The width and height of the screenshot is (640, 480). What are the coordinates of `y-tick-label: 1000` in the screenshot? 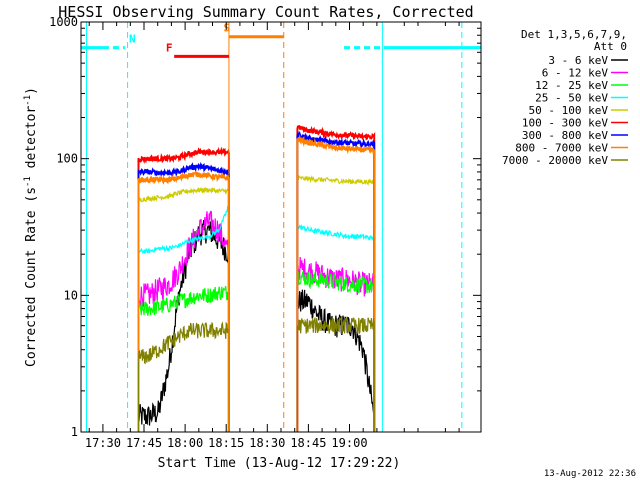 It's located at (63, 22).